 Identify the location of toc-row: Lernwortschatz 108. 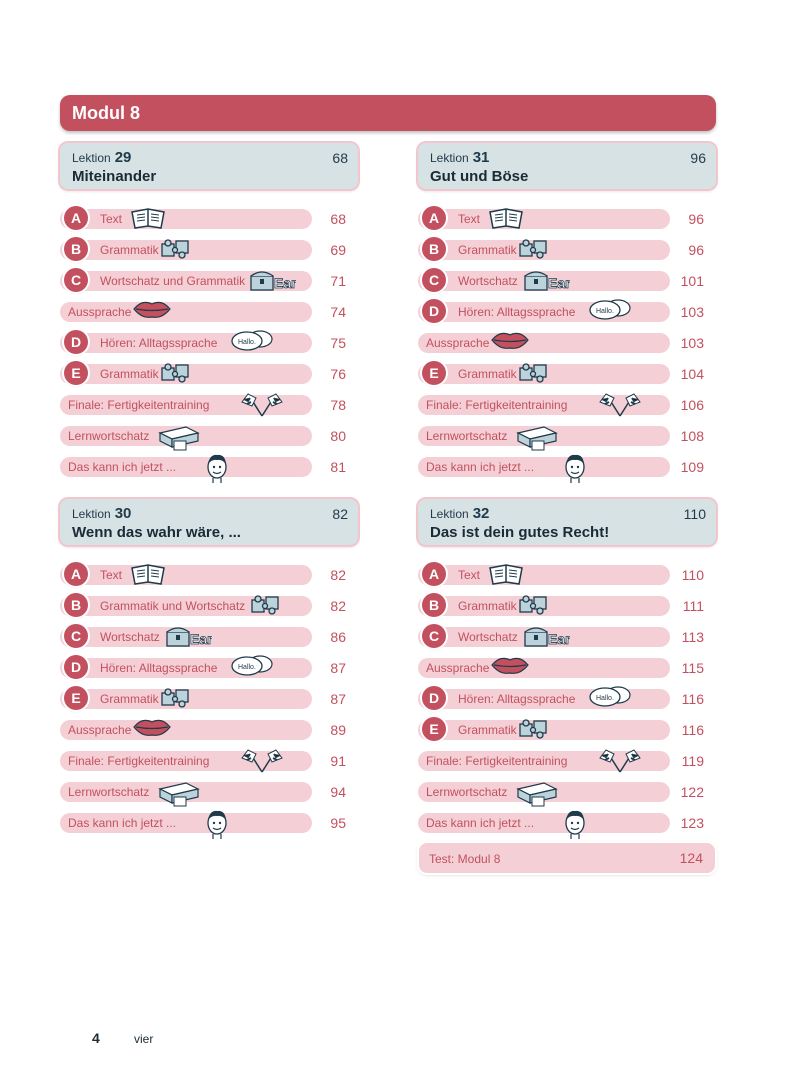
(567, 436).